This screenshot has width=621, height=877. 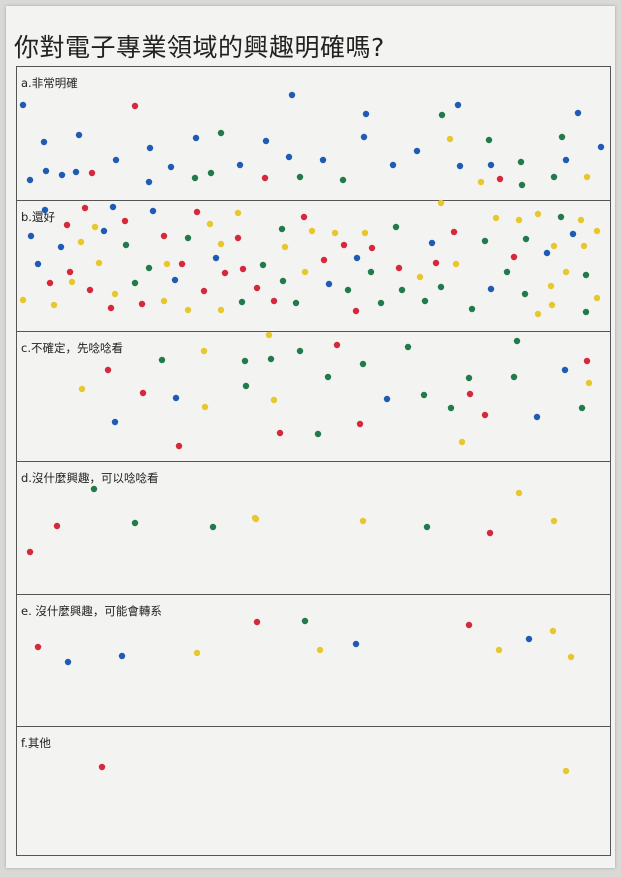 I want to click on section-a: a.非常明確, so click(x=313, y=133).